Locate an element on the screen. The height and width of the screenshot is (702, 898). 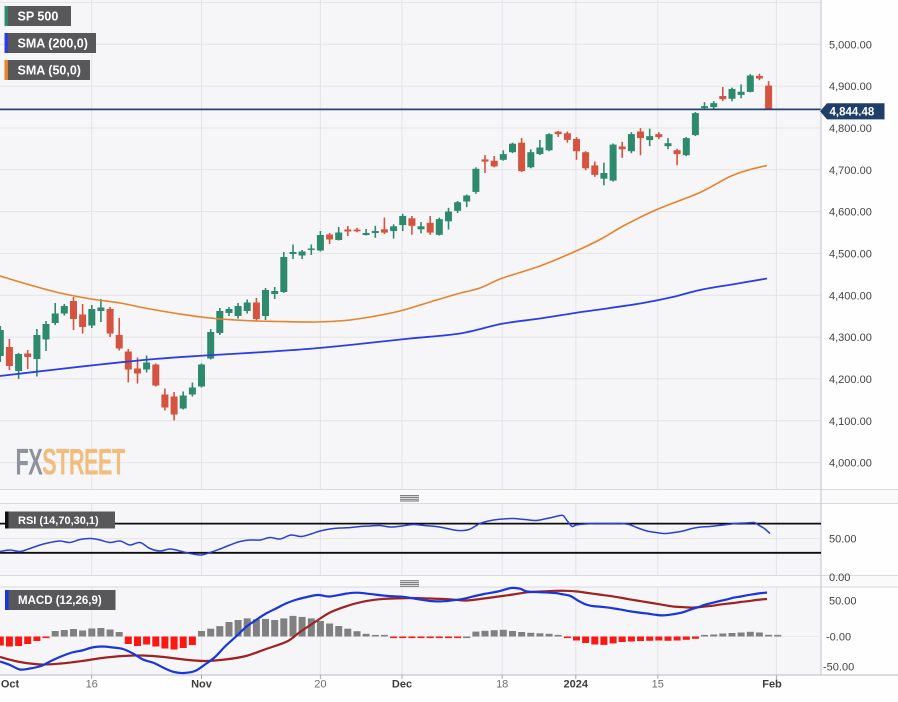
svg-text: RSI (14,70,30,1) is located at coordinates (58, 521).